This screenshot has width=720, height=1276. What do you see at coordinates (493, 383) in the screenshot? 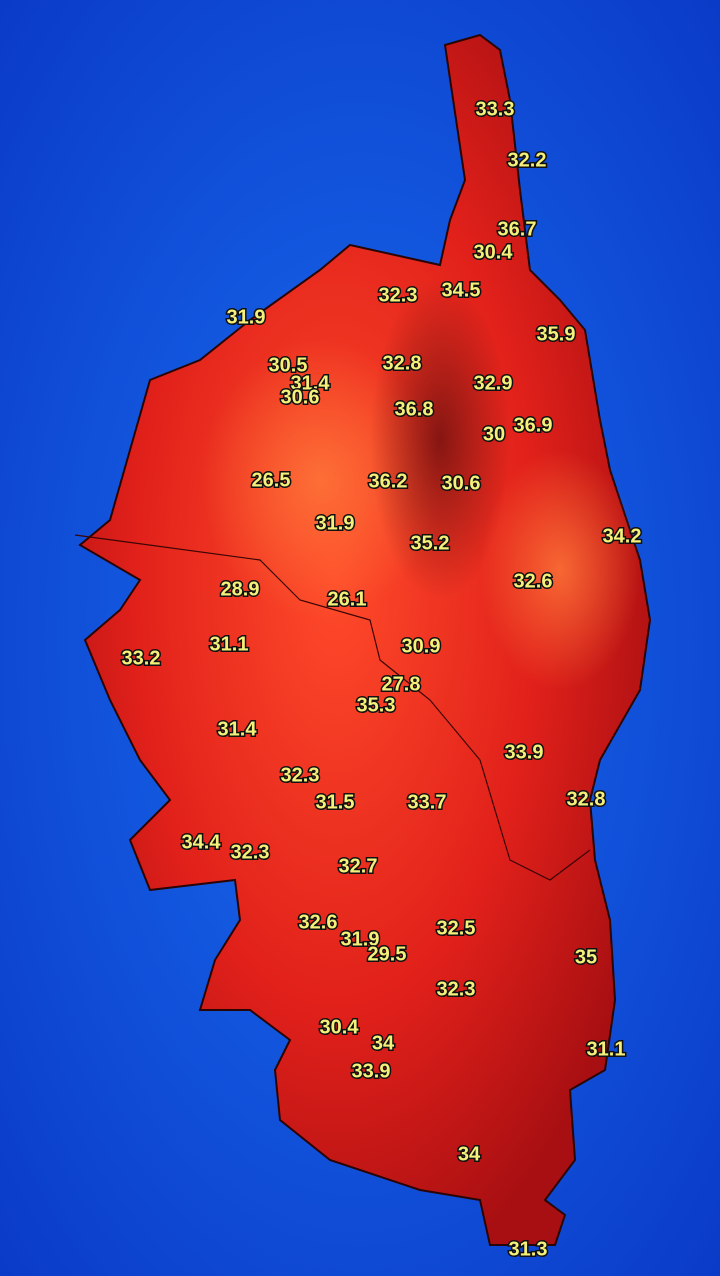
I see `temperature-label: 32.9` at bounding box center [493, 383].